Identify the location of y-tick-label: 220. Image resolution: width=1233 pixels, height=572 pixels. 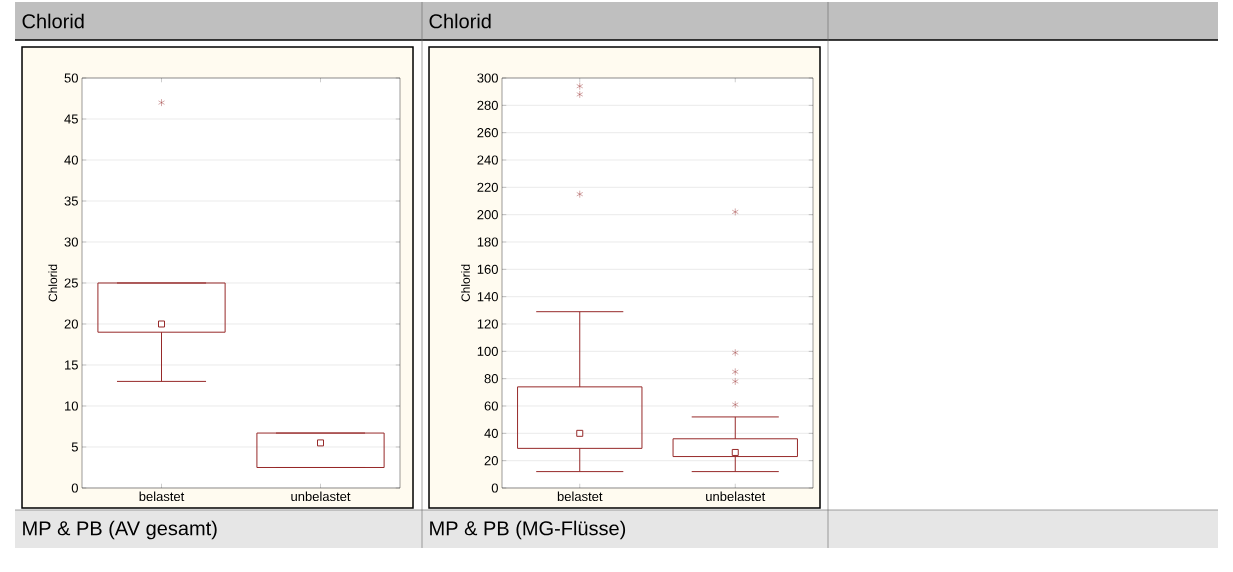
(487, 187).